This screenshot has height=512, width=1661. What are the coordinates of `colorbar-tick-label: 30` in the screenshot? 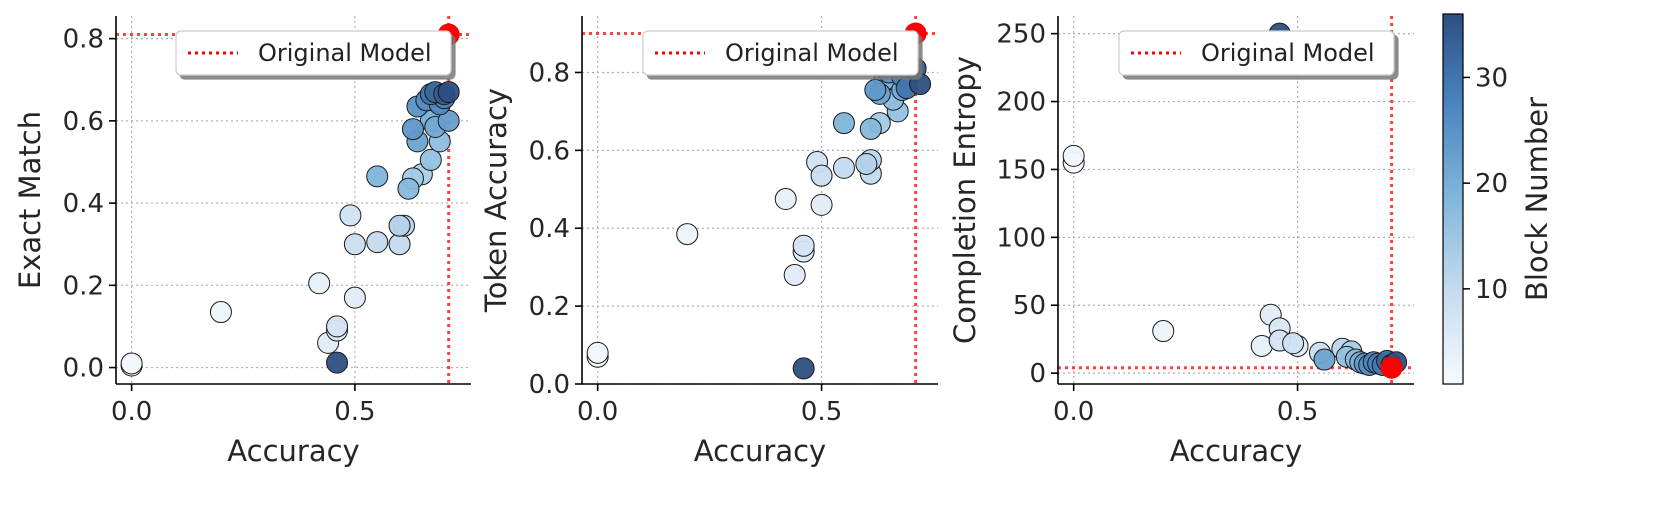 It's located at (1491, 78).